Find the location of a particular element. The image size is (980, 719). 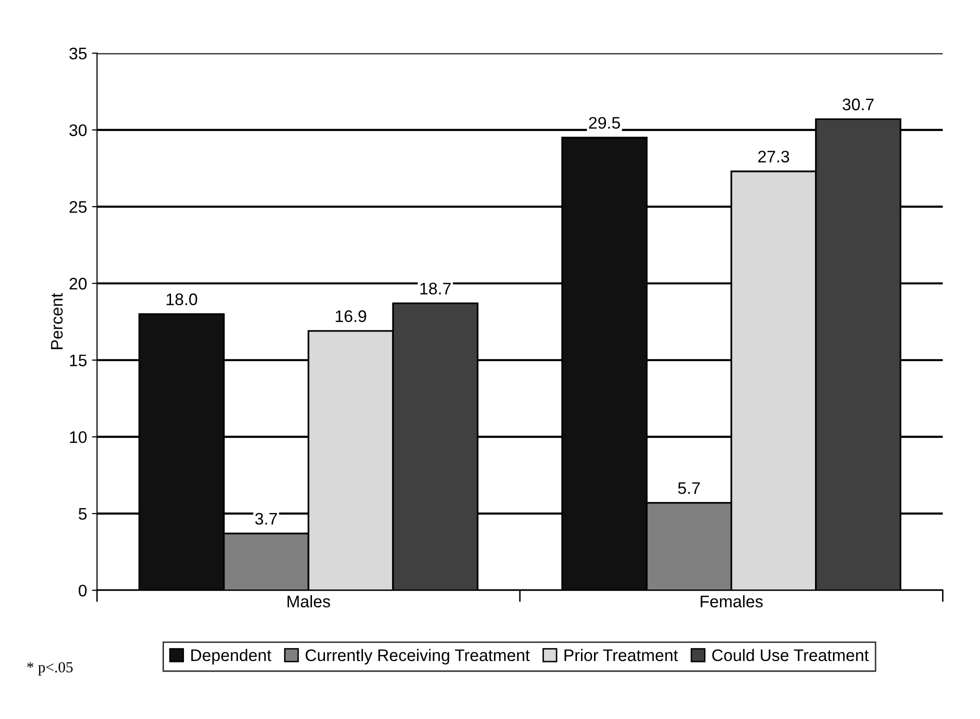

legend-label: Currently Receiving Treatment is located at coordinates (418, 656).